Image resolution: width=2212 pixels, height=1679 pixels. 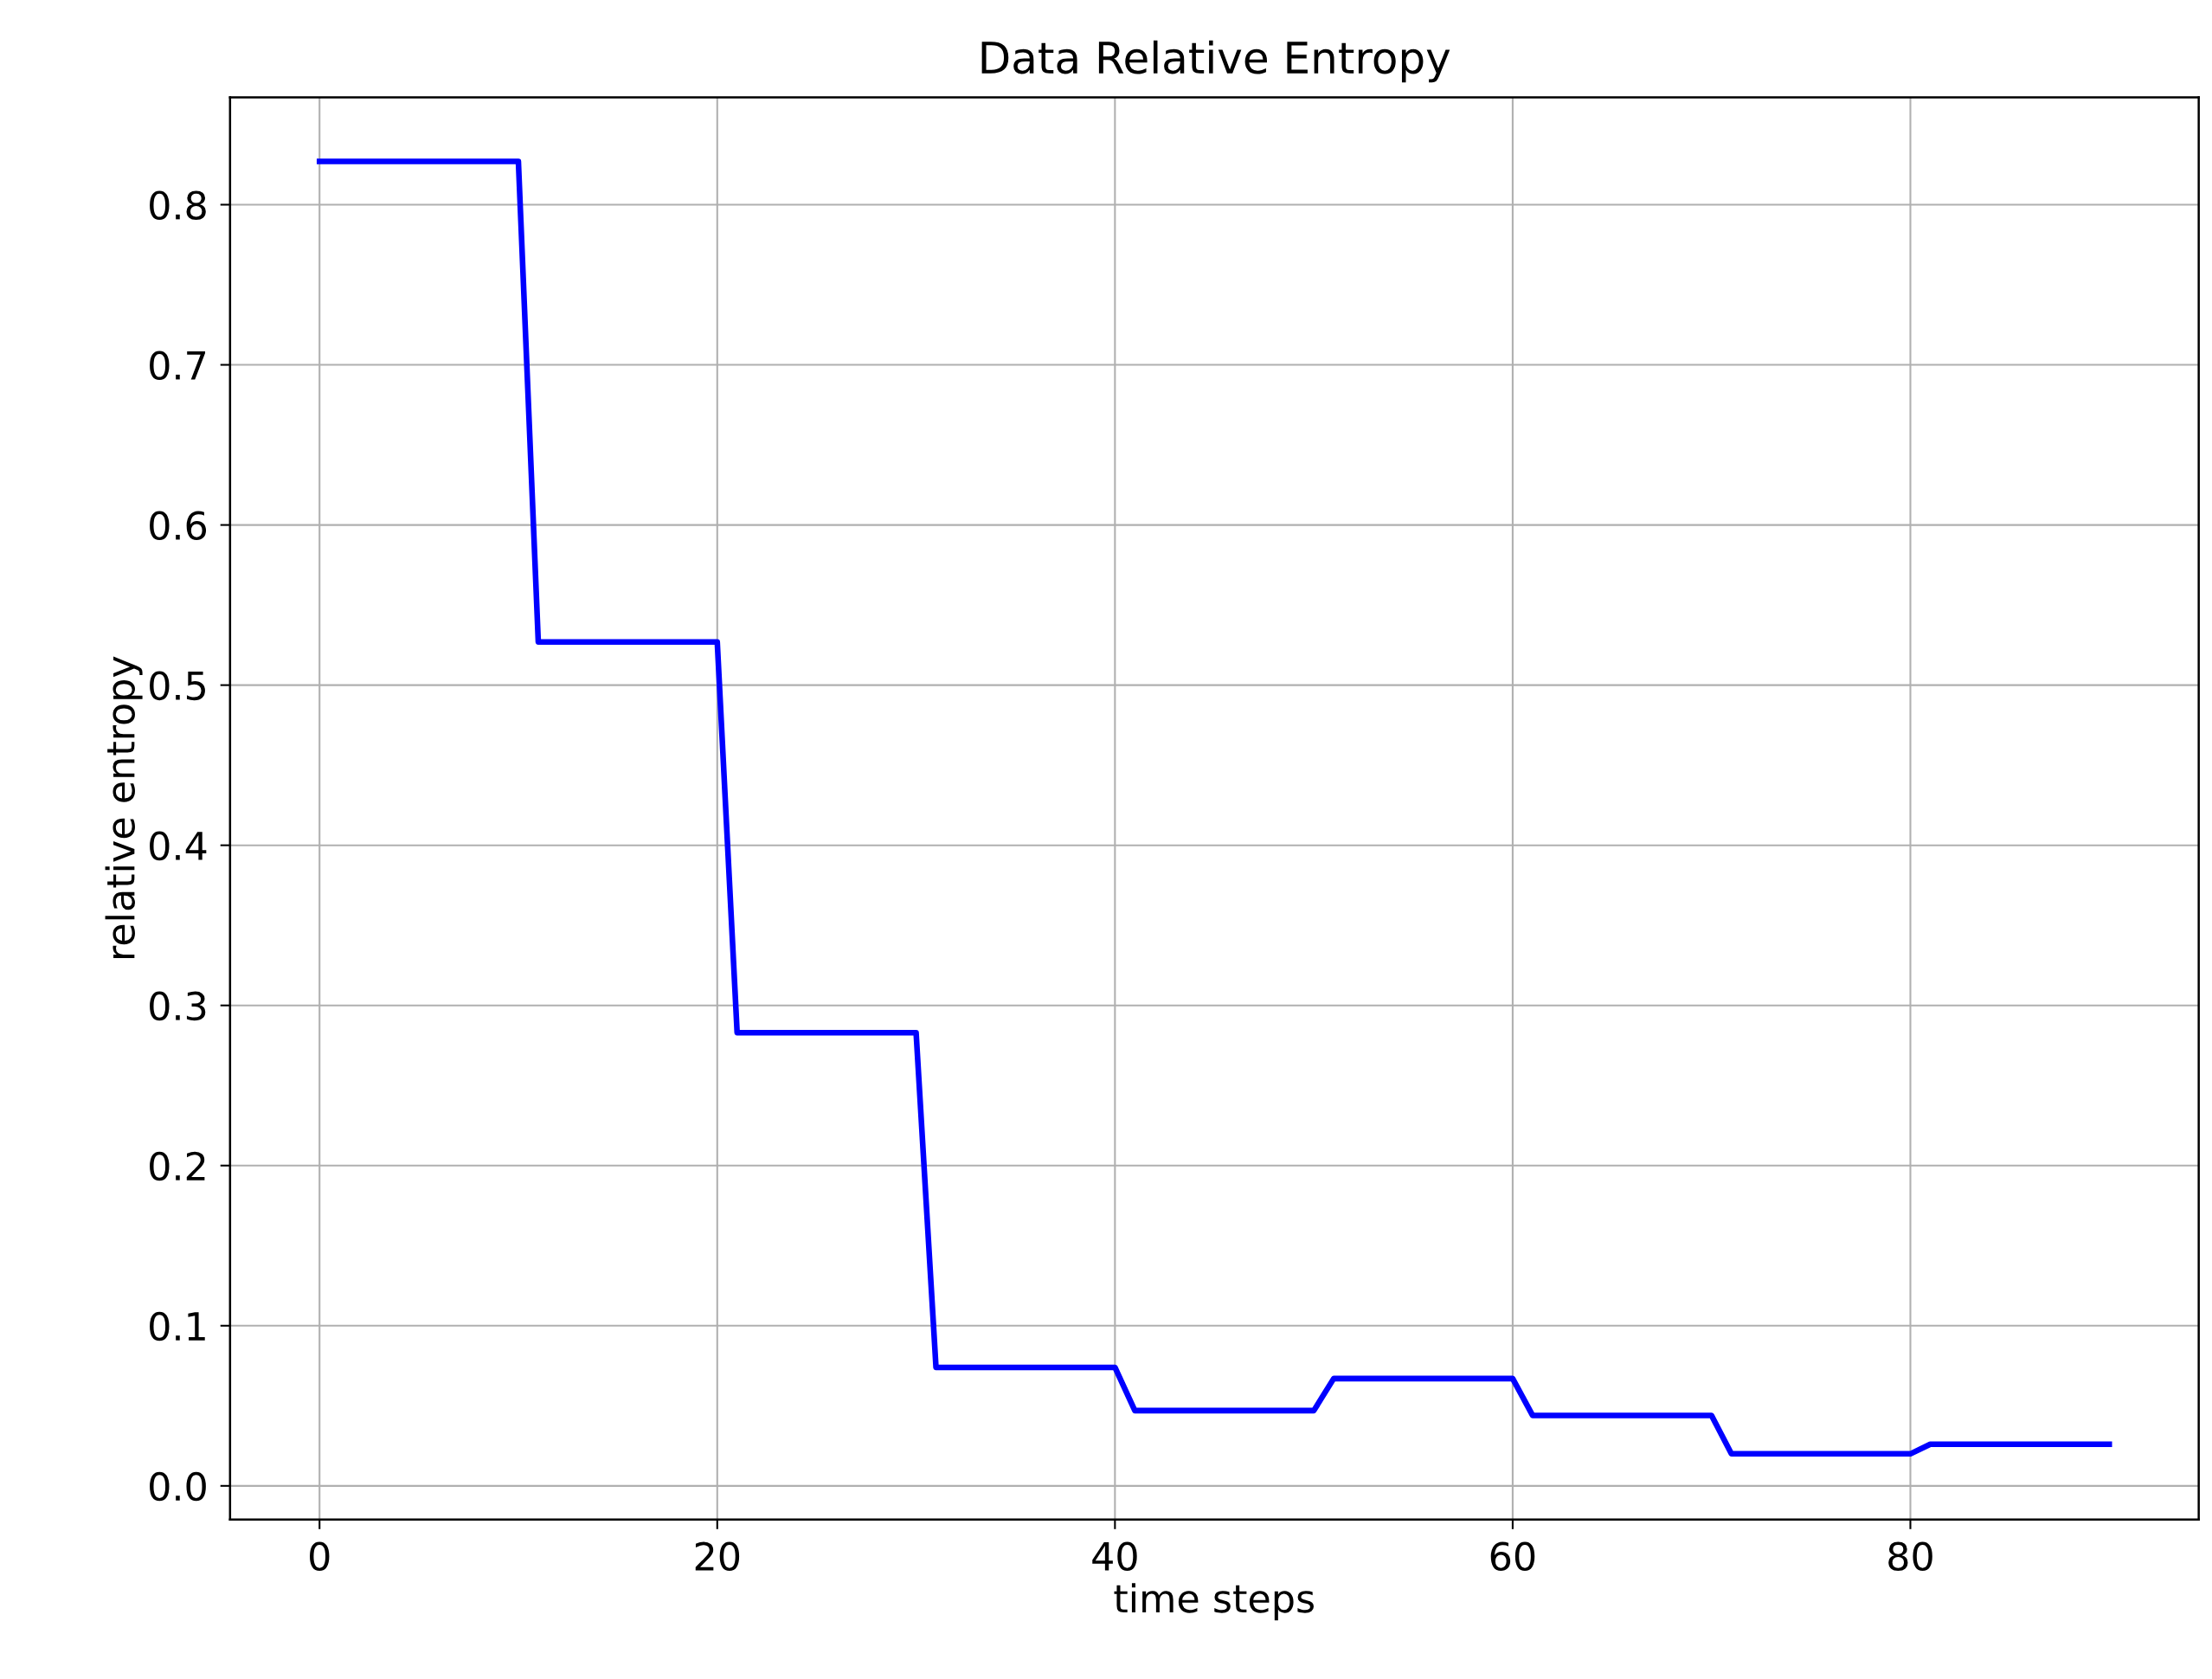 What do you see at coordinates (178, 1486) in the screenshot?
I see `y-tick-label: 0.0` at bounding box center [178, 1486].